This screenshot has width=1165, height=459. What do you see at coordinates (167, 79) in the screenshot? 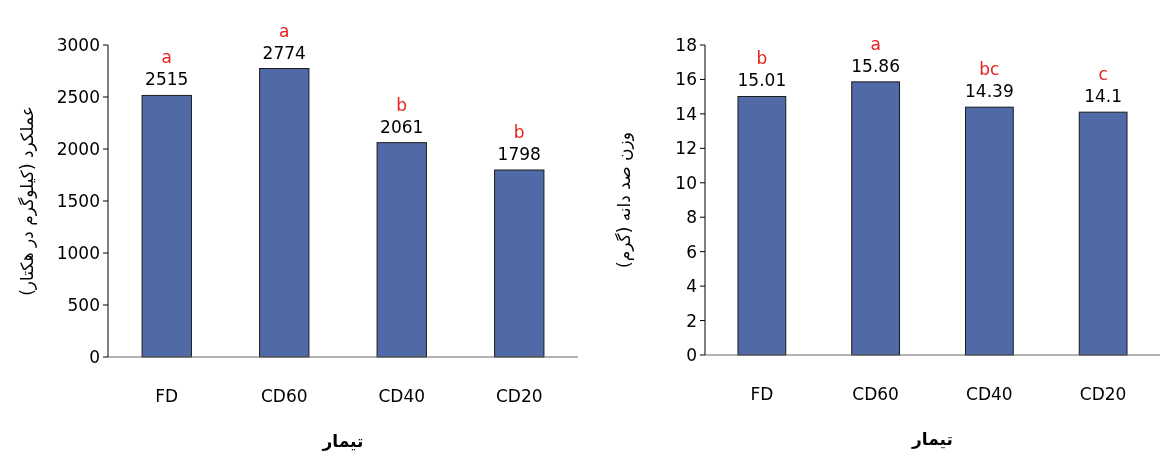
I see `data-label: 2515` at bounding box center [167, 79].